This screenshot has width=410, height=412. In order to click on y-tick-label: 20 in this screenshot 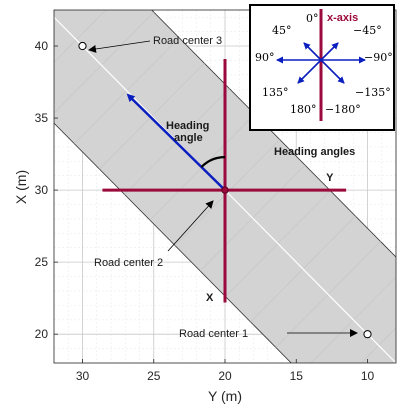, I will do `click(42, 334)`.